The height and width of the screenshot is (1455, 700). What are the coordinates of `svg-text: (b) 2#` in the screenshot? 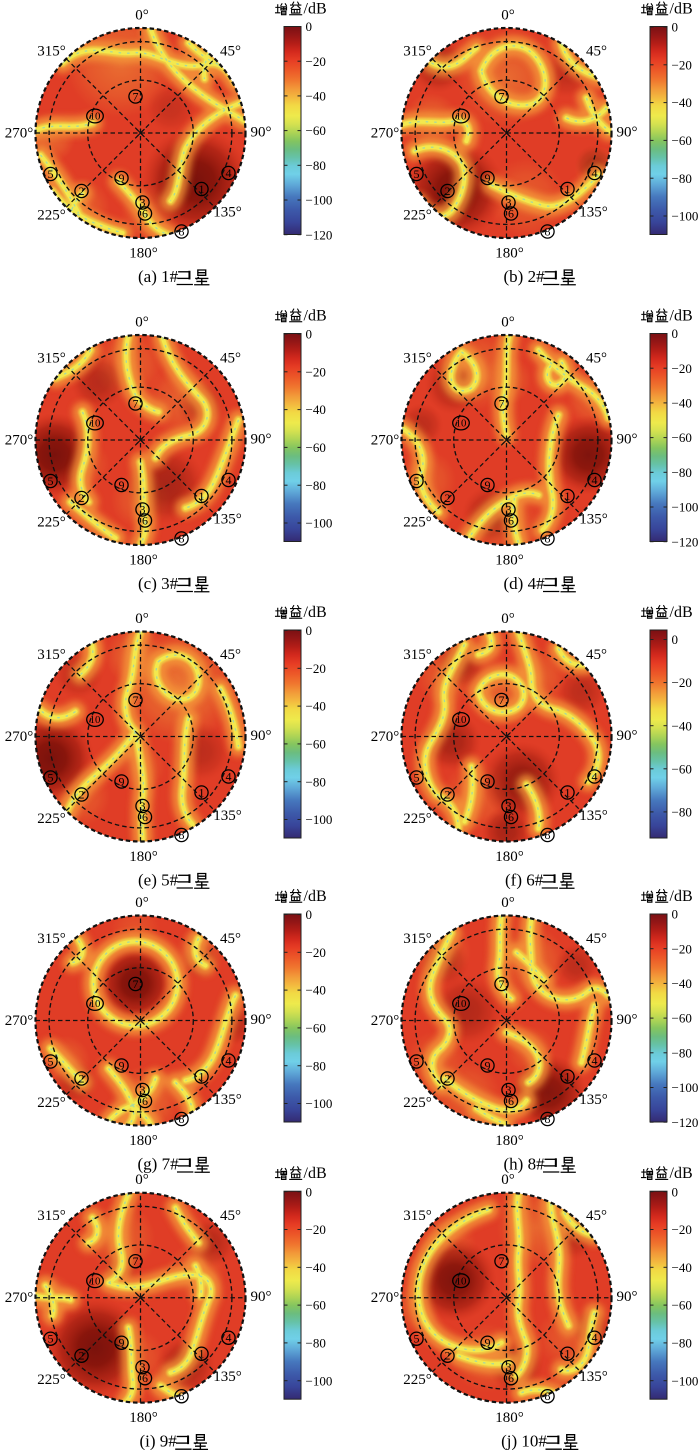 It's located at (525, 276).